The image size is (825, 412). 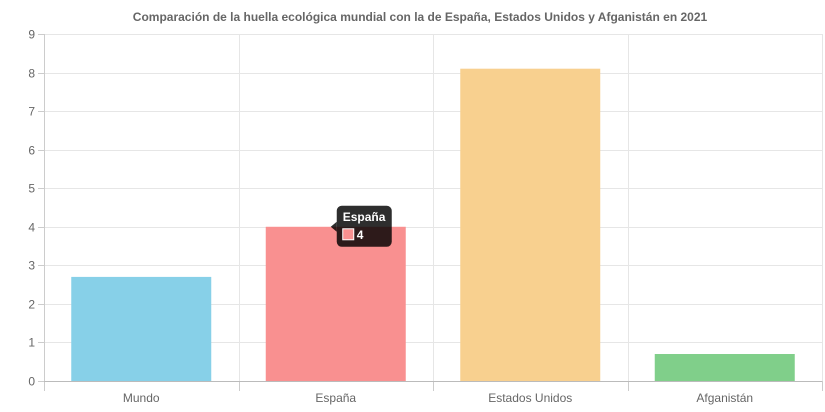 I want to click on tooltip-caret, so click(x=333, y=226).